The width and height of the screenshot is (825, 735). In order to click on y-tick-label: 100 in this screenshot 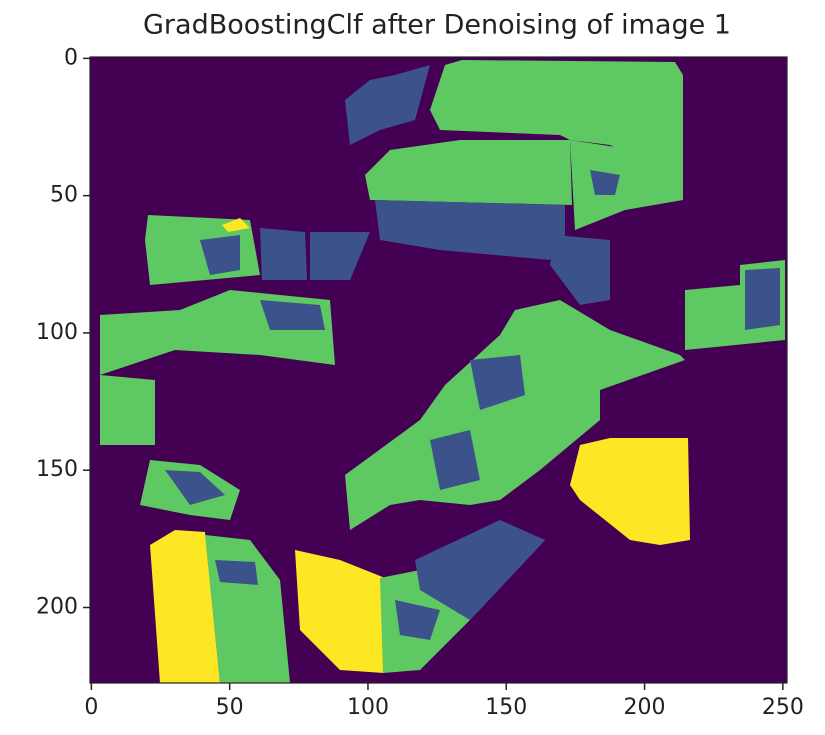, I will do `click(57, 332)`.